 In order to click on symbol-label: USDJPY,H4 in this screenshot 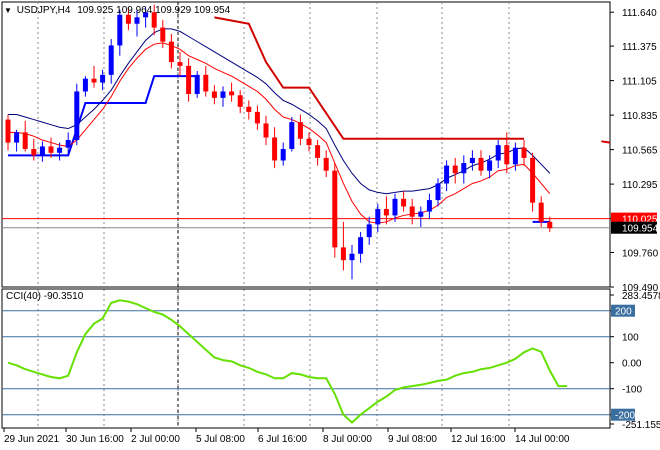, I will do `click(44, 10)`.